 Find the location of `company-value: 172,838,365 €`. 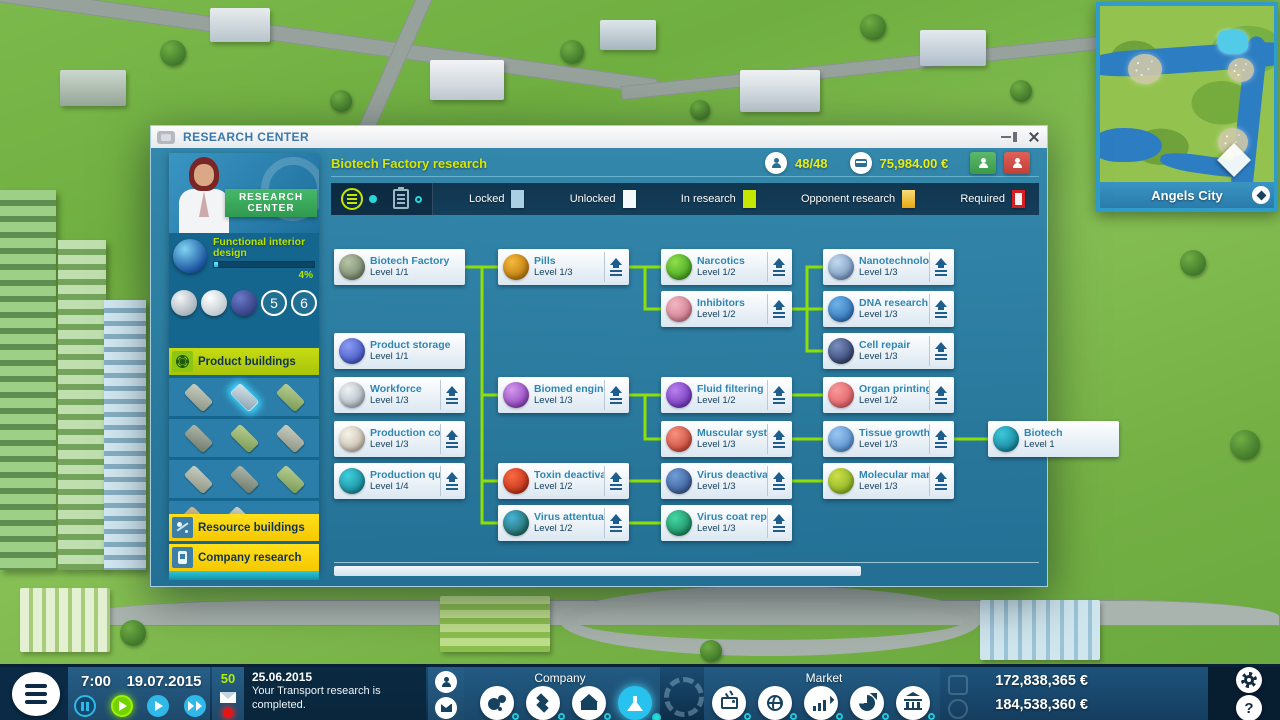

company-value: 172,838,365 € is located at coordinates (1041, 681).